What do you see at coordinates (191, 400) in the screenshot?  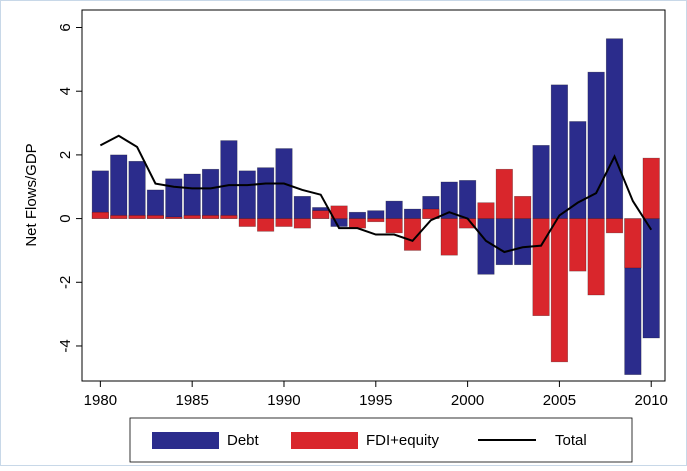 I see `x-tick-label: 1985` at bounding box center [191, 400].